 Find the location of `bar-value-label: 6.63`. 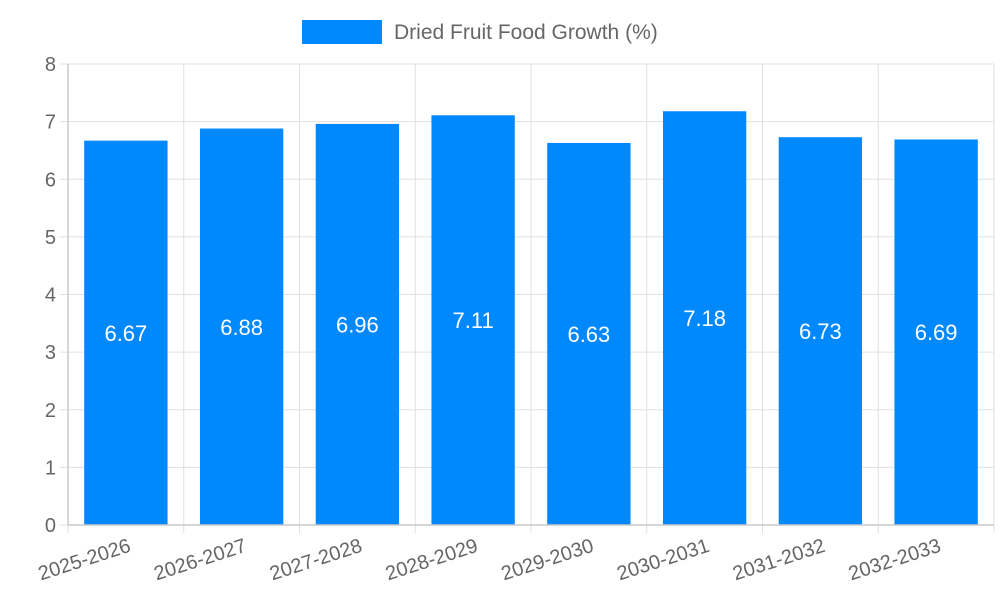

bar-value-label: 6.63 is located at coordinates (588, 334).